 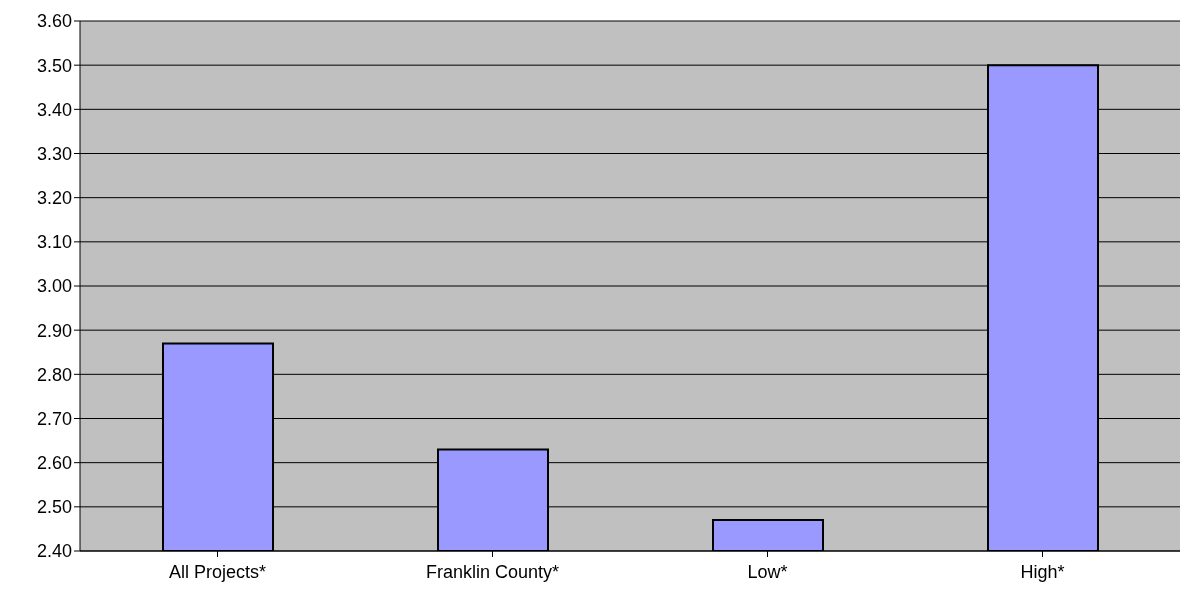 What do you see at coordinates (54, 463) in the screenshot?
I see `y-tick-label: 2.60` at bounding box center [54, 463].